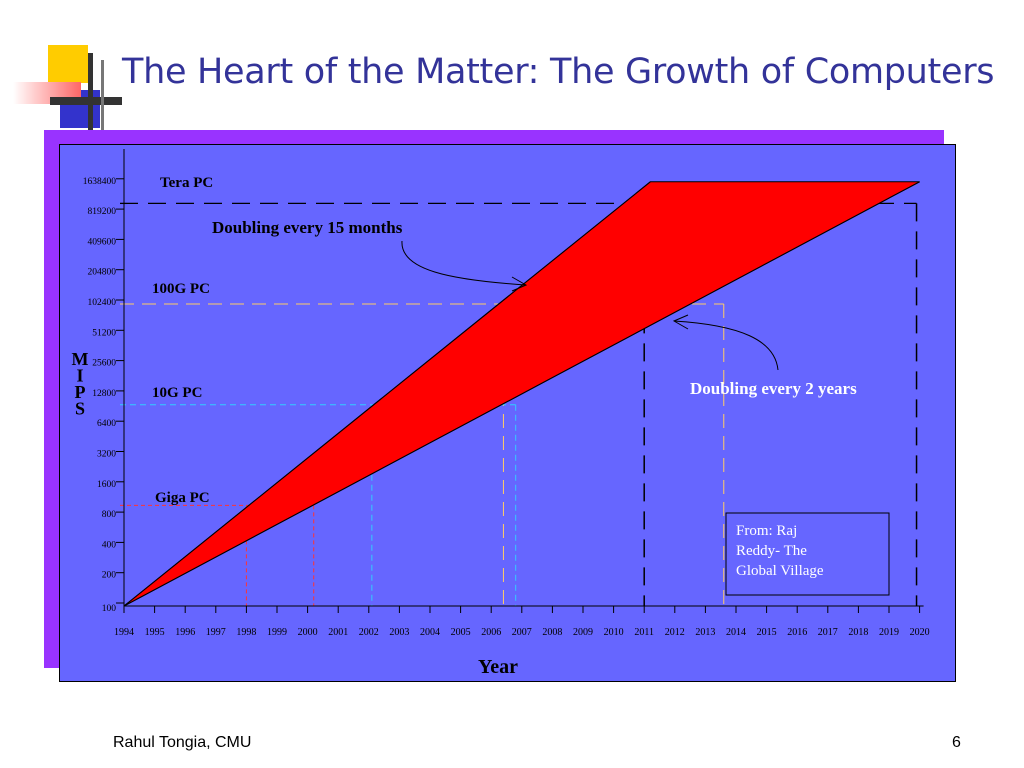 The height and width of the screenshot is (768, 1024). Describe the element at coordinates (498, 667) in the screenshot. I see `x-axis-title: Year` at that location.